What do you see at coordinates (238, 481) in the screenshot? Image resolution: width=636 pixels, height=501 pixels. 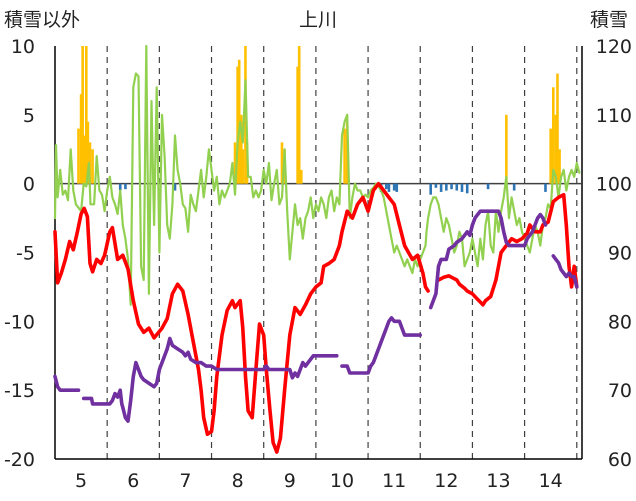 I see `x-tick-label: 8` at bounding box center [238, 481].